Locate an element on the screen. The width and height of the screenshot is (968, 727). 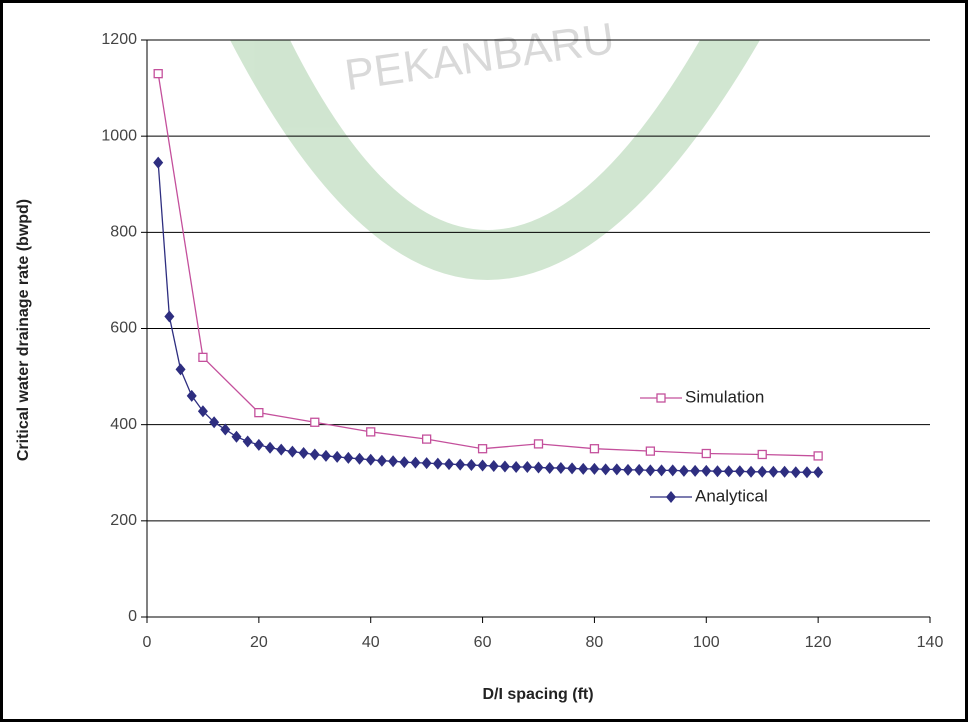
y-tick-label: 200 is located at coordinates (123, 520).